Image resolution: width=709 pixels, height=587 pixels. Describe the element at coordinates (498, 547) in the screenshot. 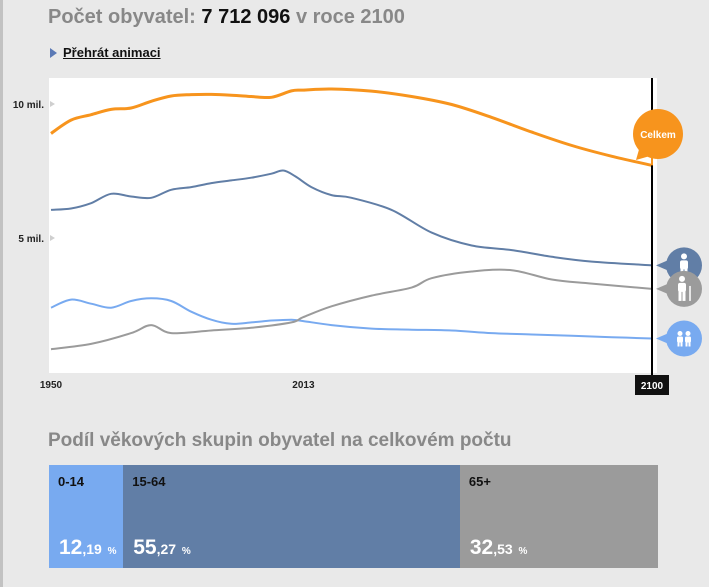

I see `share-value-65-plus: 32,53 %` at that location.